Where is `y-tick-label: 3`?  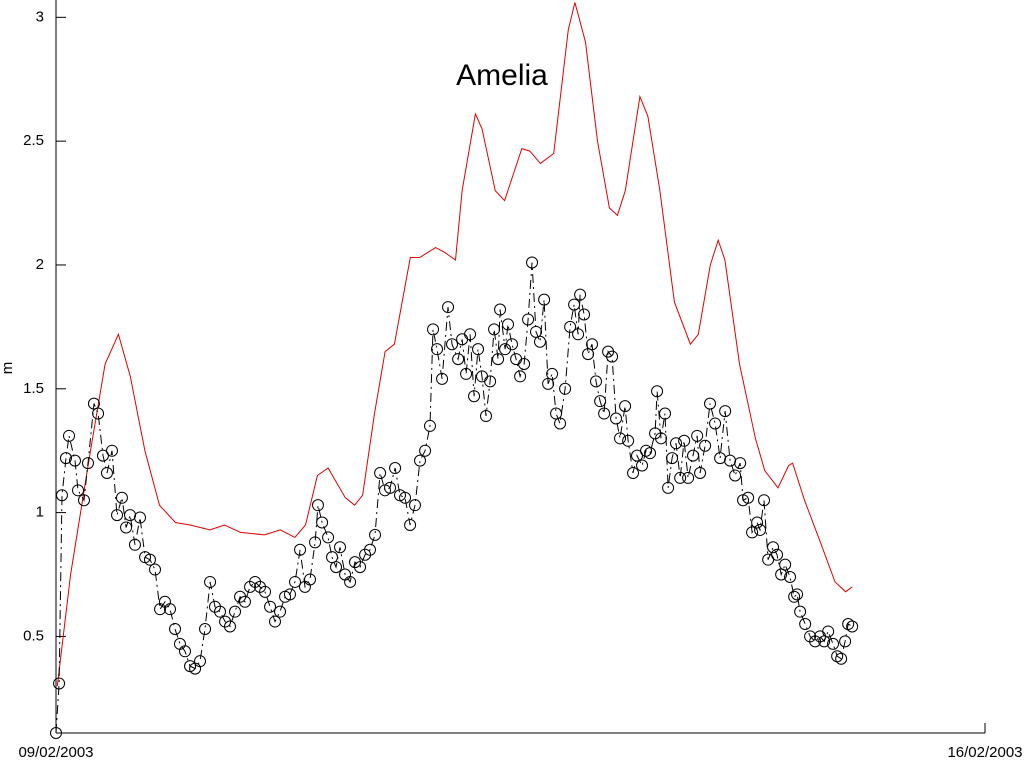 y-tick-label: 3 is located at coordinates (40, 16).